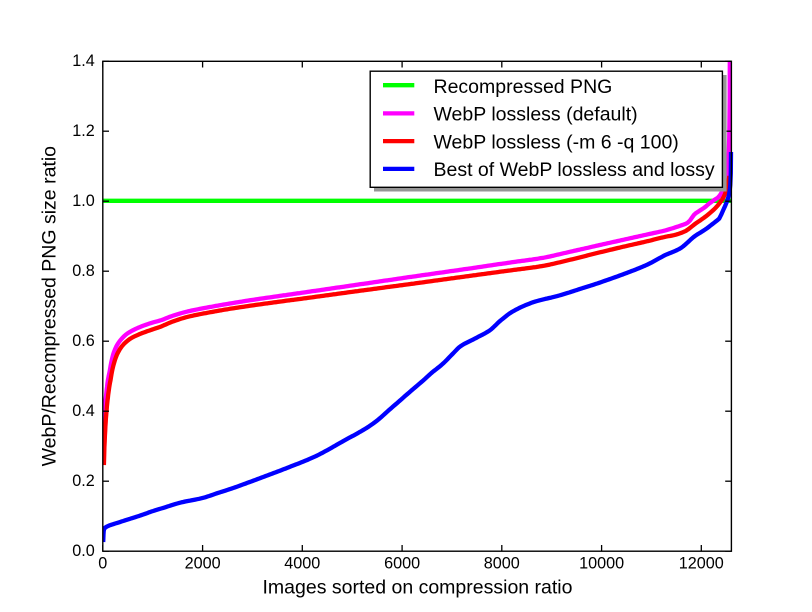  Describe the element at coordinates (83, 341) in the screenshot. I see `svg-text: 0.6` at that location.